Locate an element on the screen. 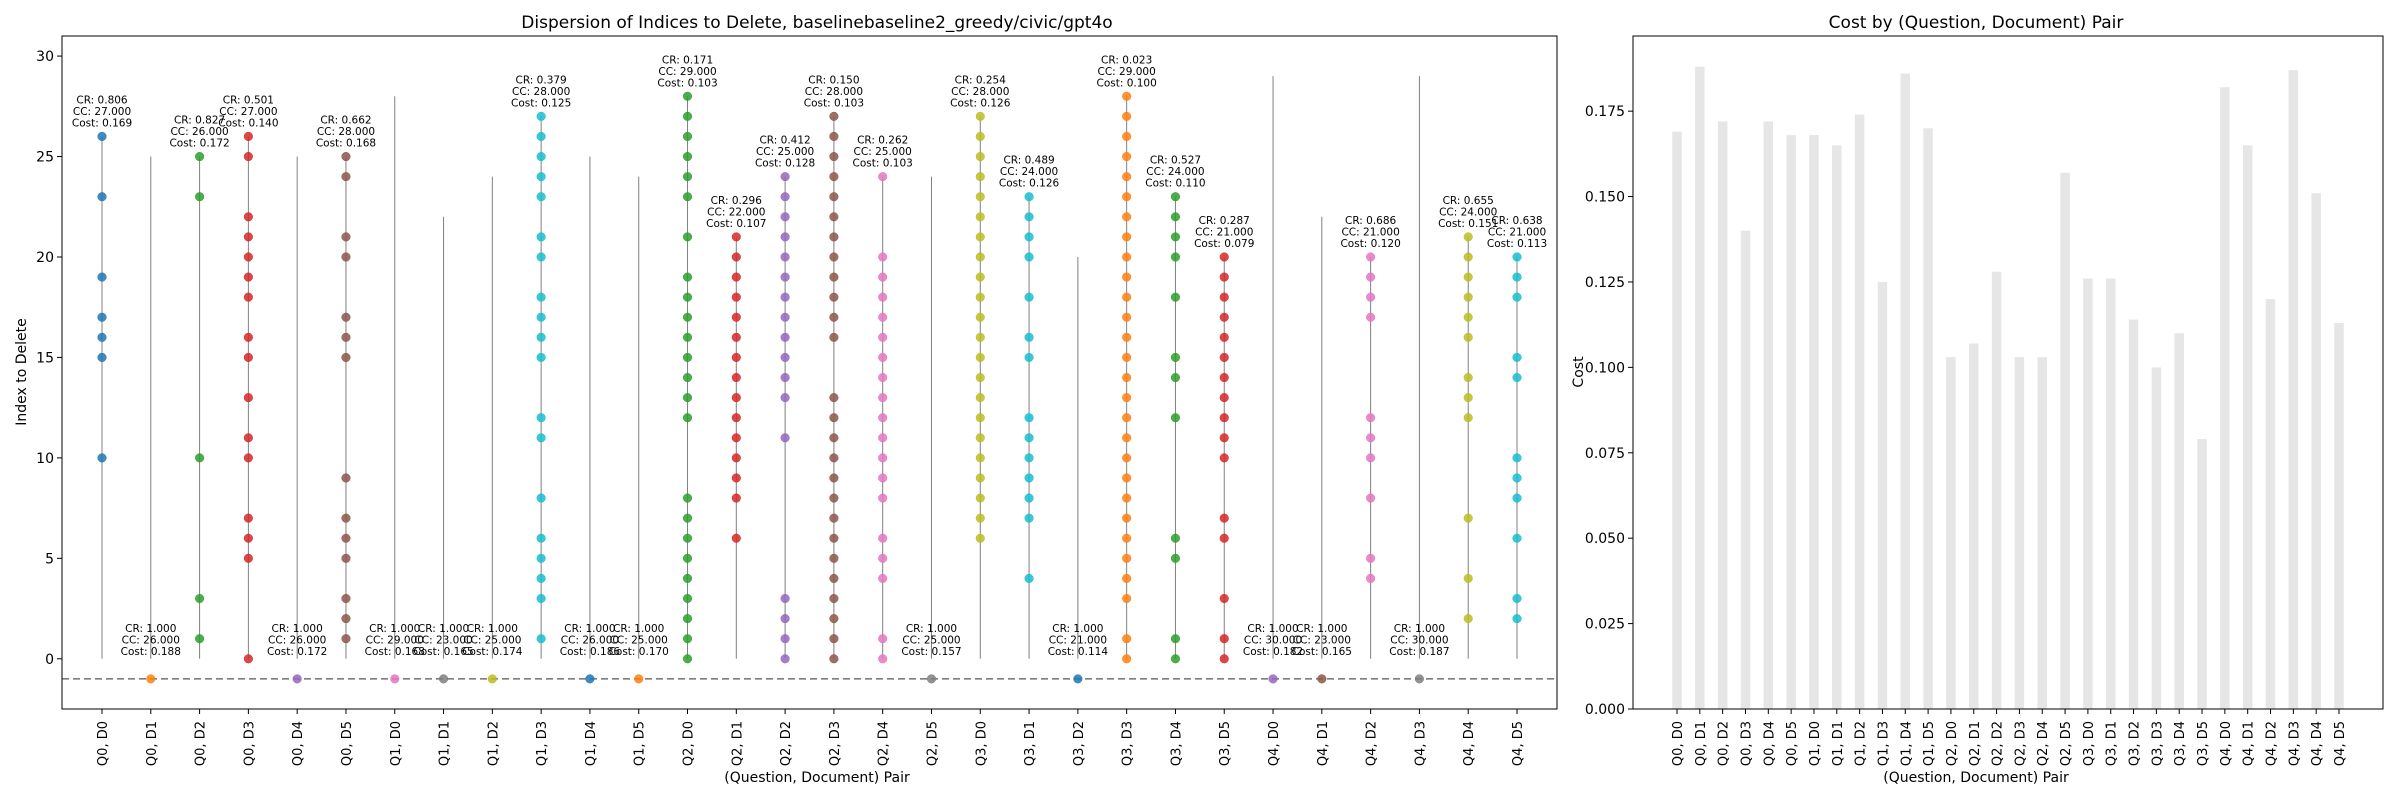 Image resolution: width=2400 pixels, height=800 pixels. x-tick-label: Q3, D3 is located at coordinates (1128, 743).